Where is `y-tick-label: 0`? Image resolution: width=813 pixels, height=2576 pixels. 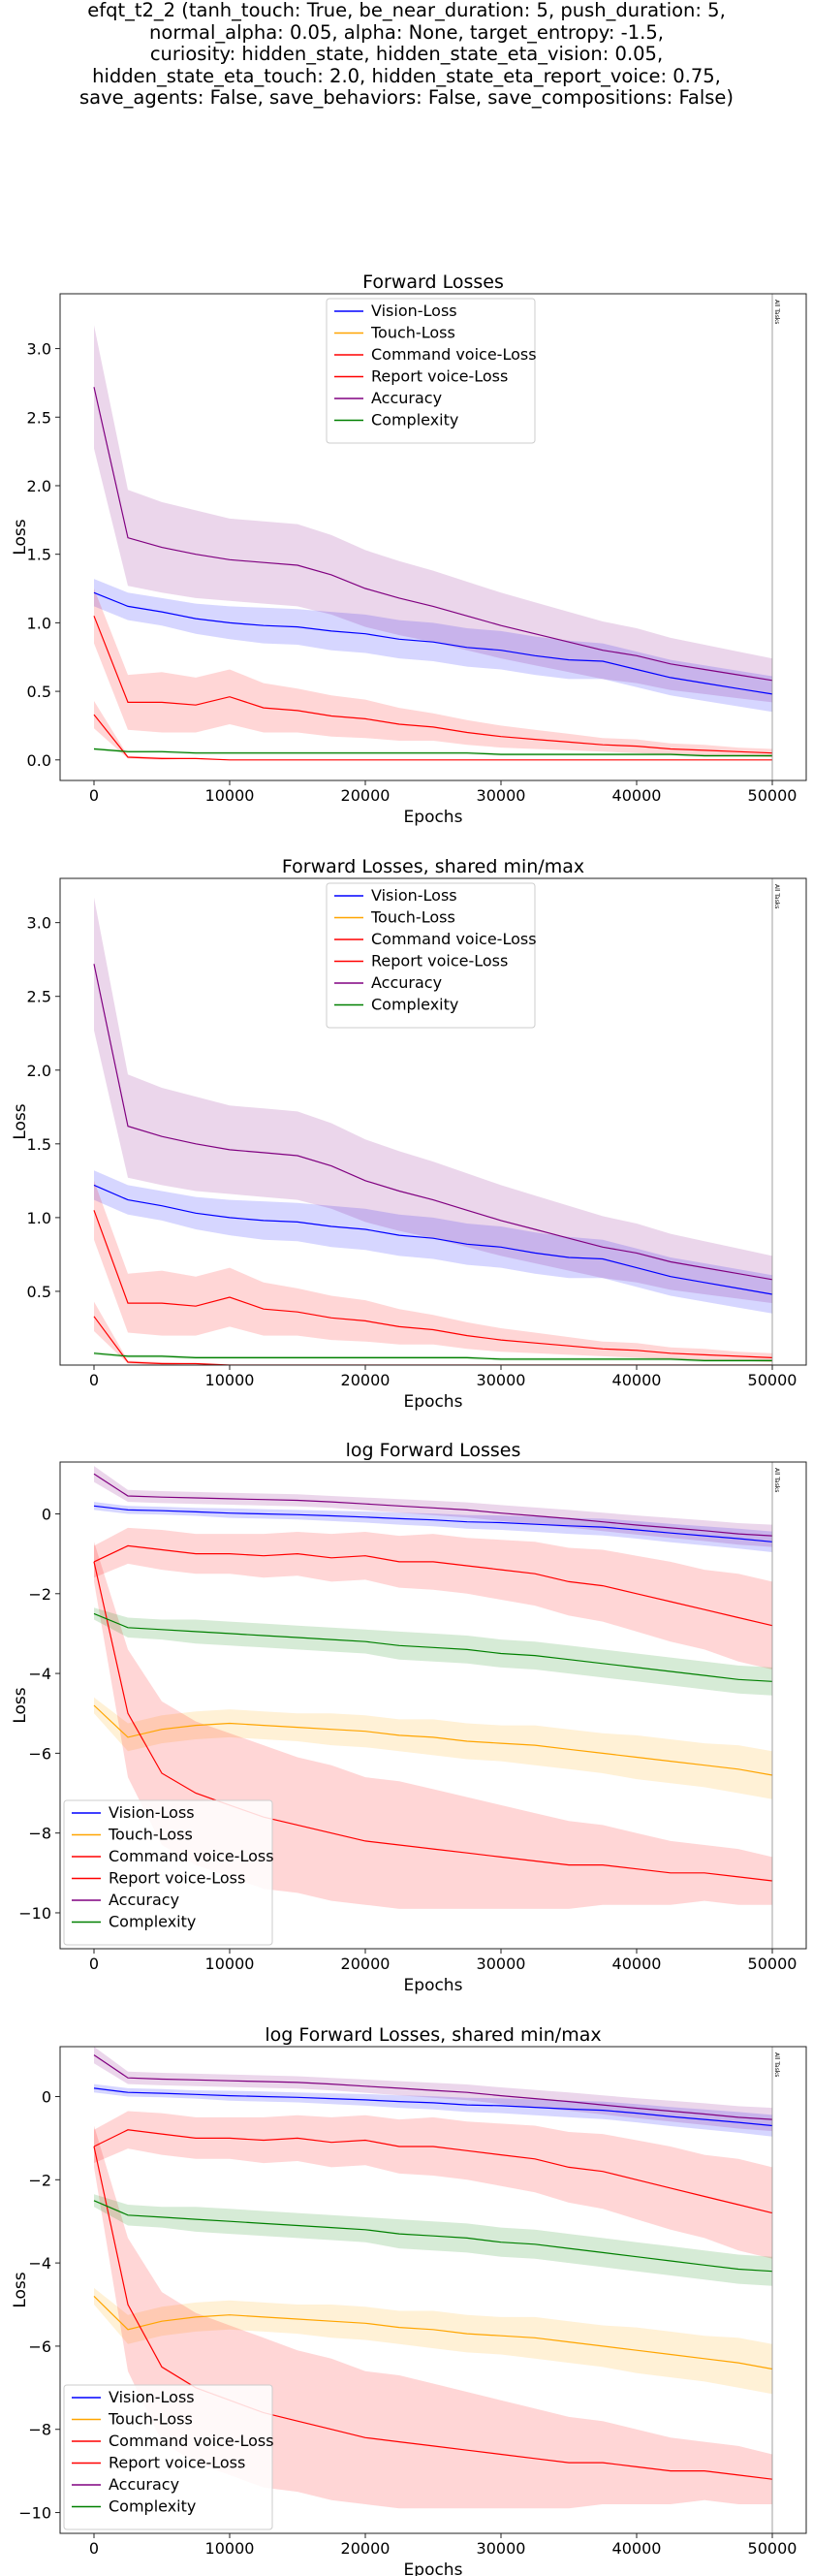
y-tick-label: 0 is located at coordinates (47, 2096).